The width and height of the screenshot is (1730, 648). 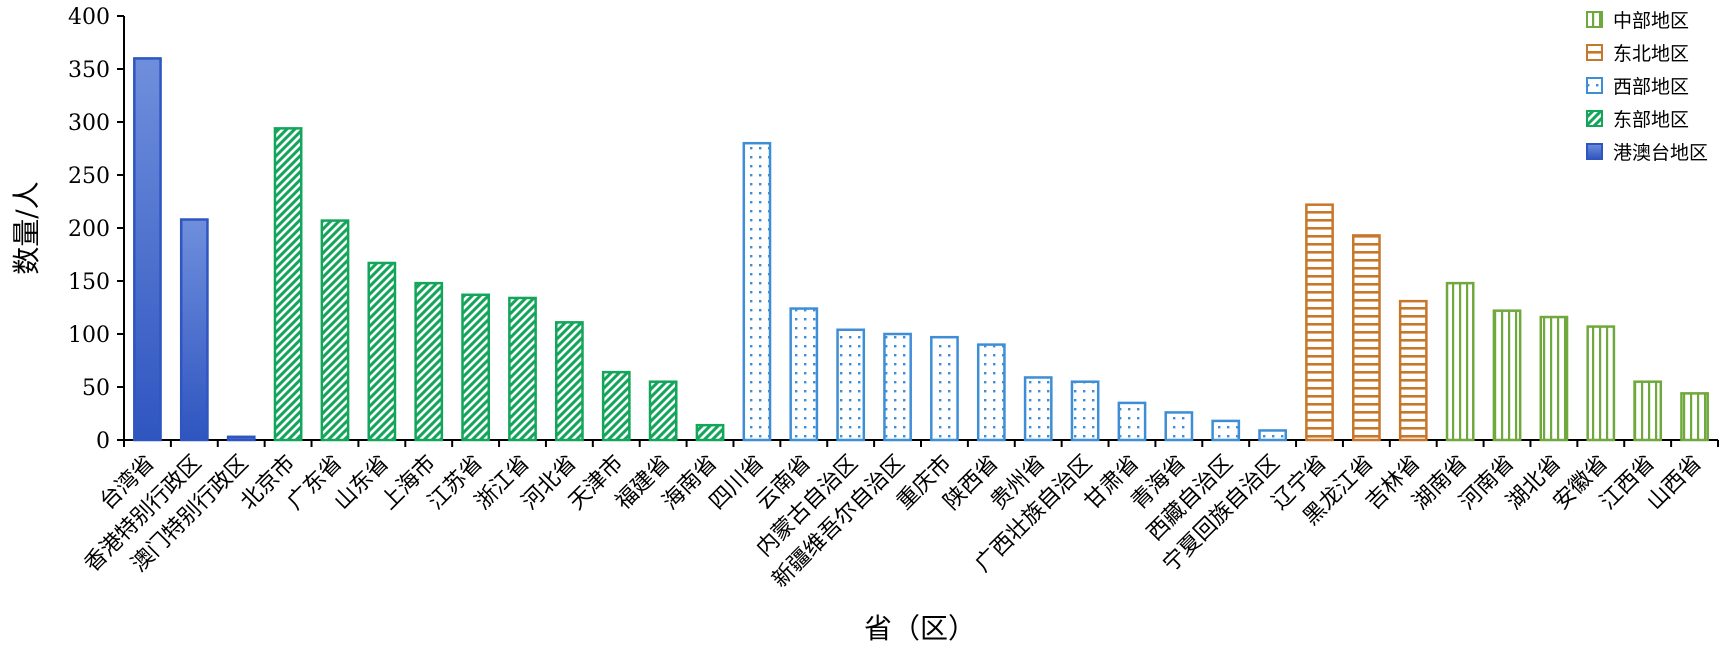 I want to click on x-axis-title: 省（区）, so click(x=920, y=628).